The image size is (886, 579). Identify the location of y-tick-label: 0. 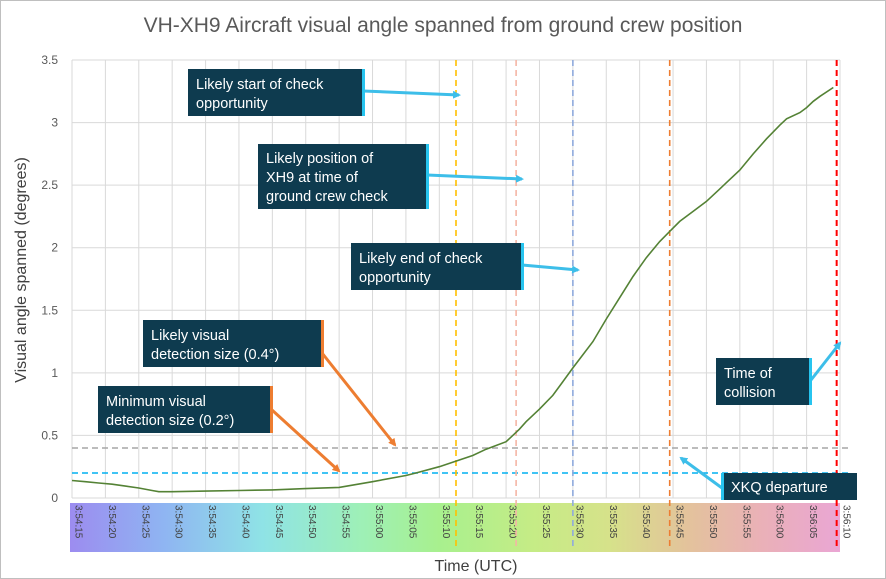
(54, 498).